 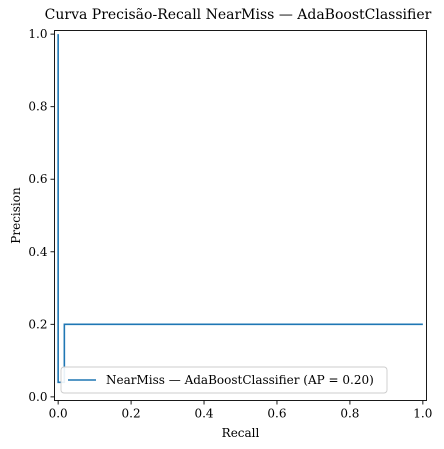 I want to click on x-tick-label: 0.2, so click(x=131, y=414).